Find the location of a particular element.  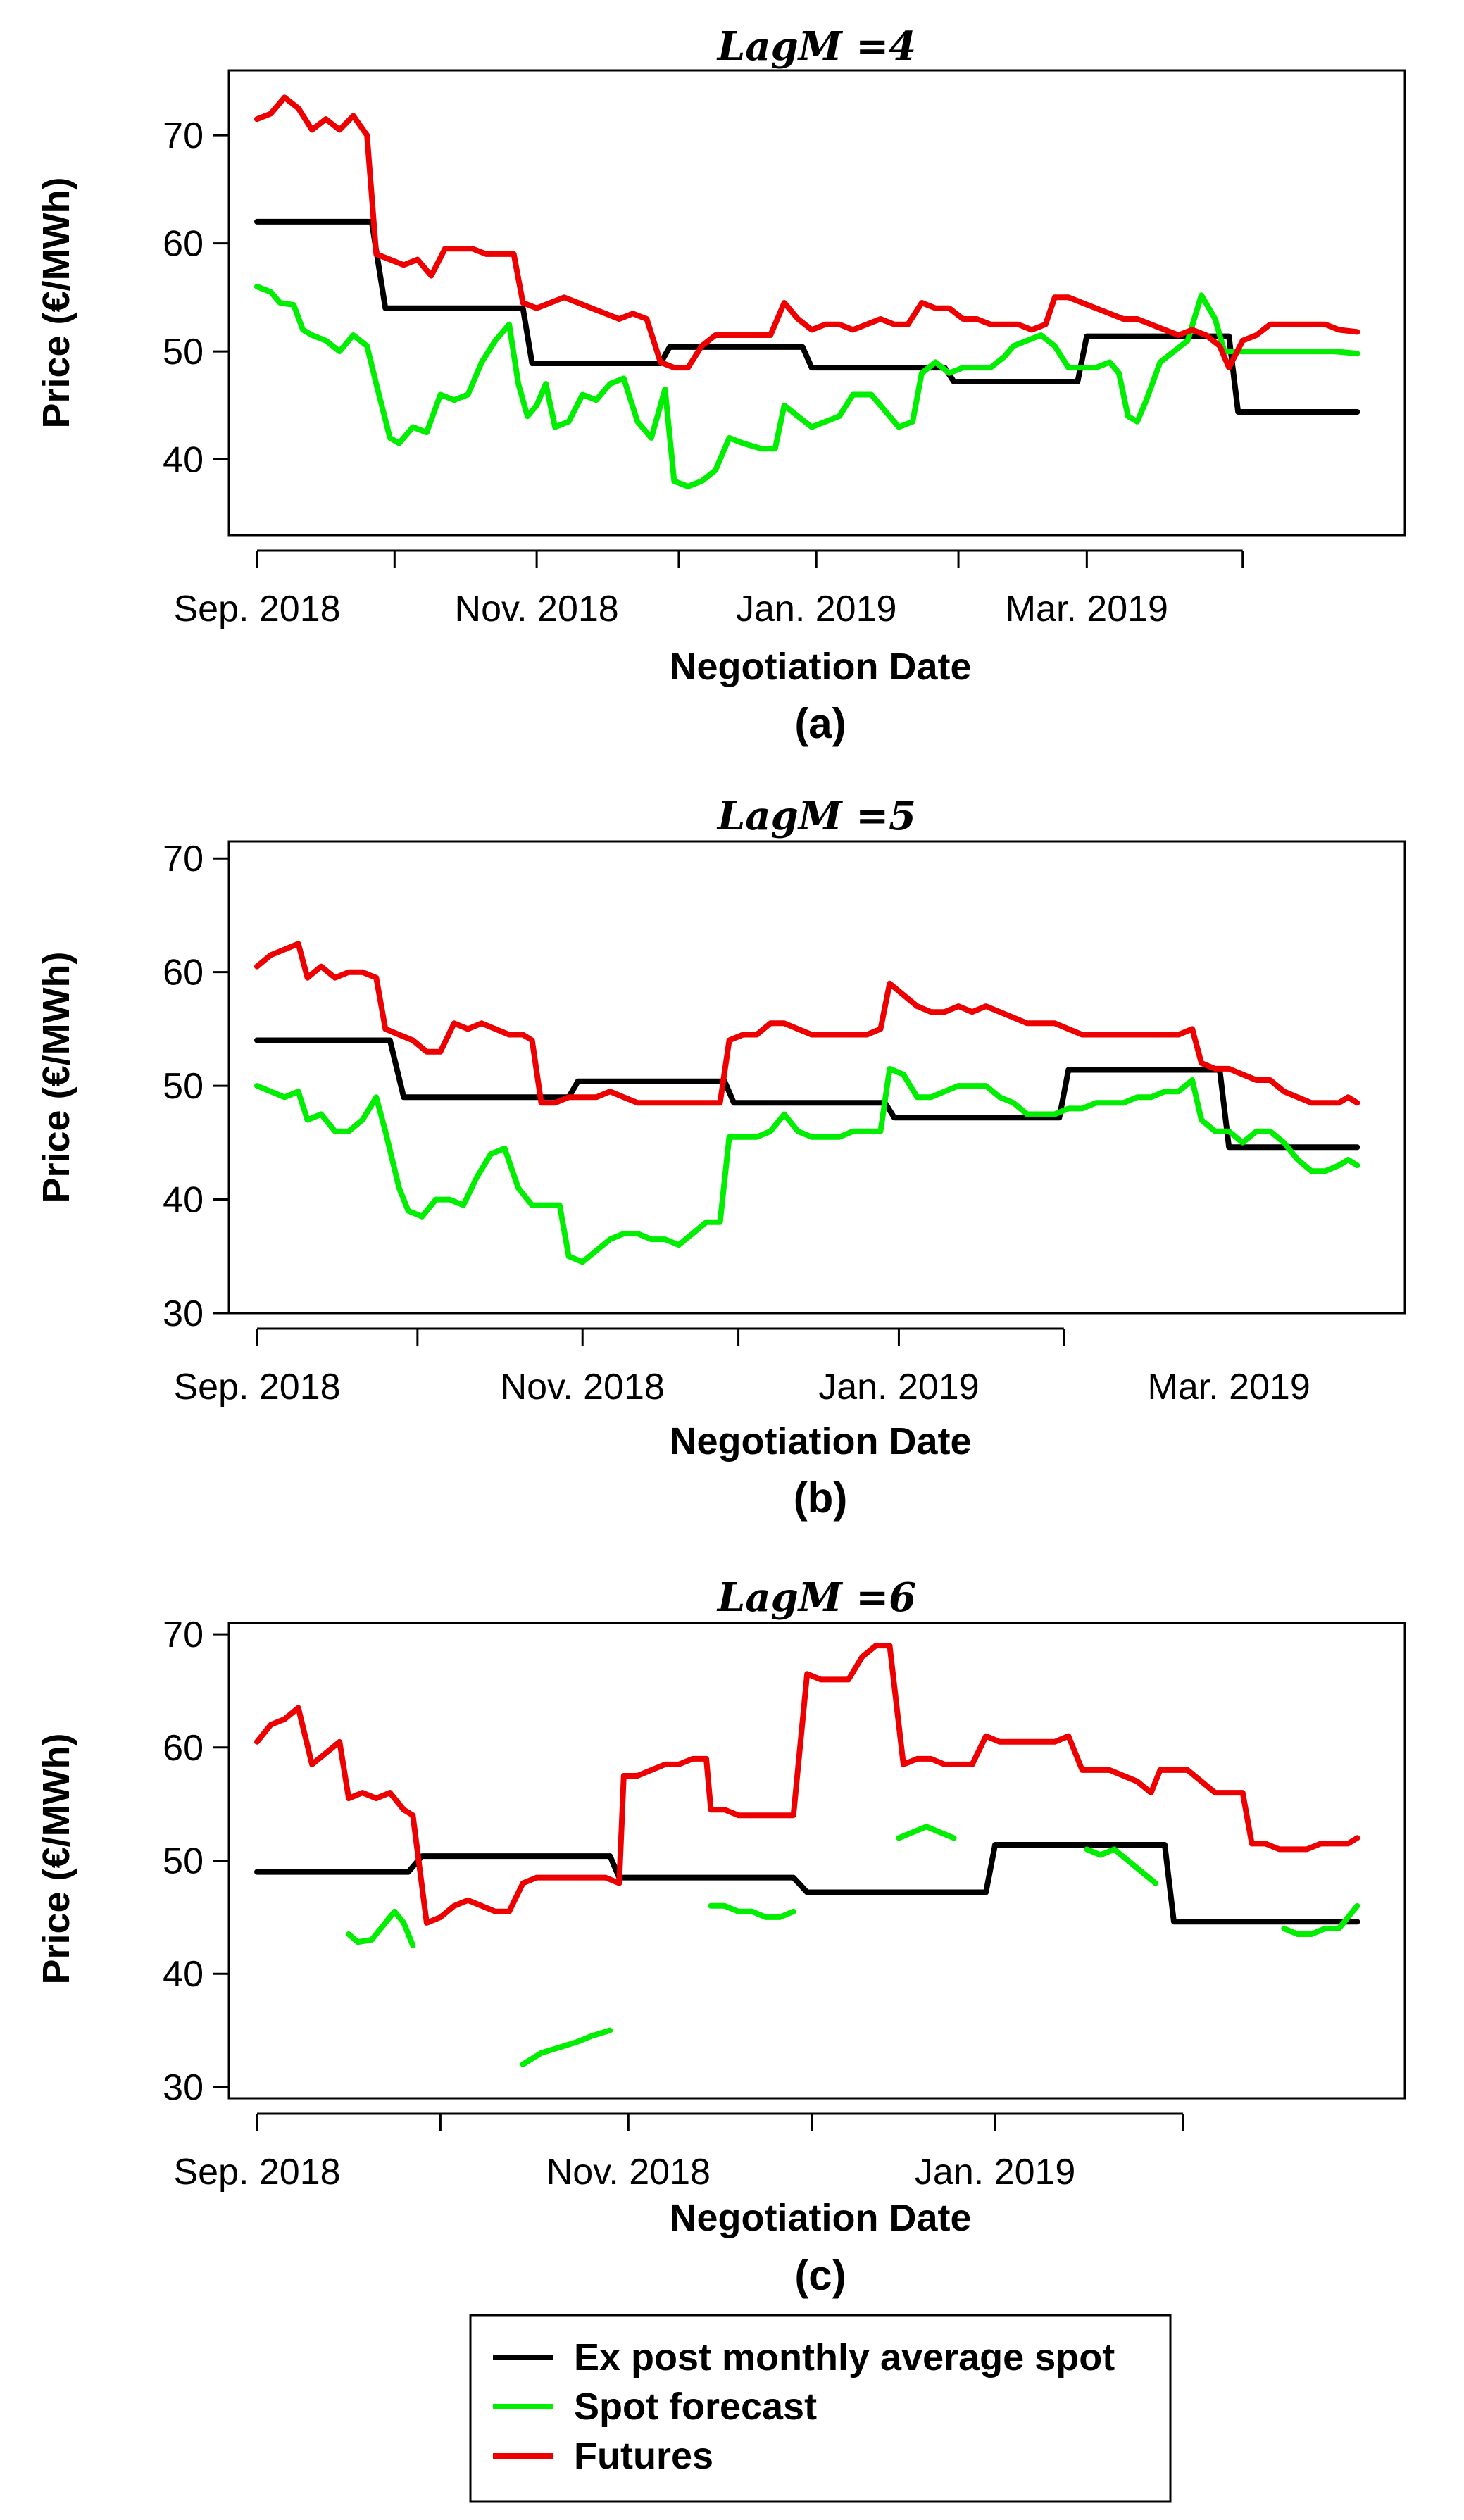

panel-a-series is located at coordinates (807, 291).